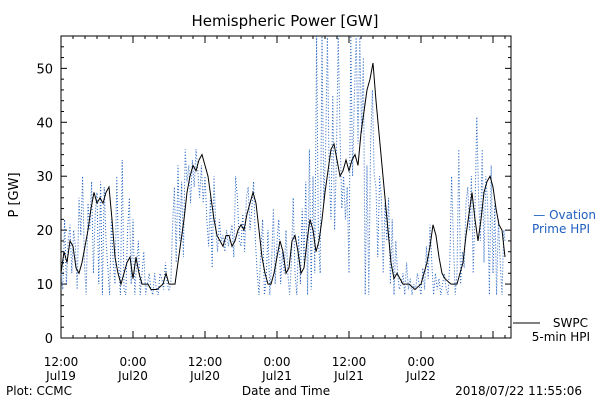 This screenshot has width=600, height=400. What do you see at coordinates (348, 376) in the screenshot?
I see `x-tick-label-date-4: Jul21` at bounding box center [348, 376].